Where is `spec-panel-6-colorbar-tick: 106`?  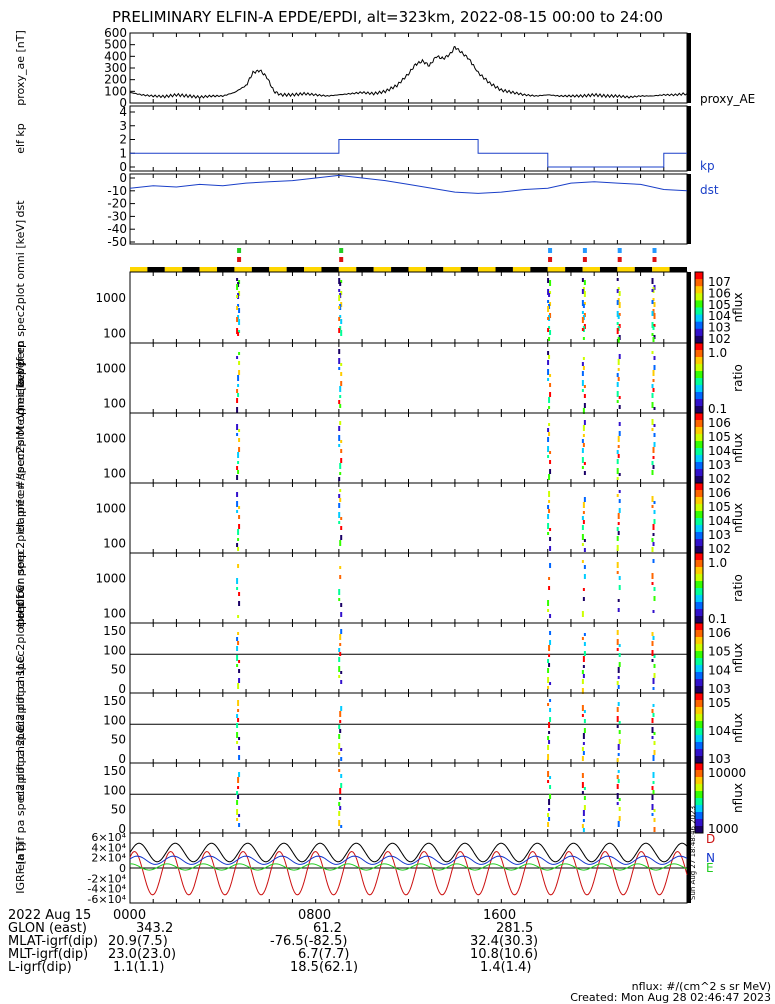
spec-panel-6-colorbar-tick: 106 is located at coordinates (719, 633).